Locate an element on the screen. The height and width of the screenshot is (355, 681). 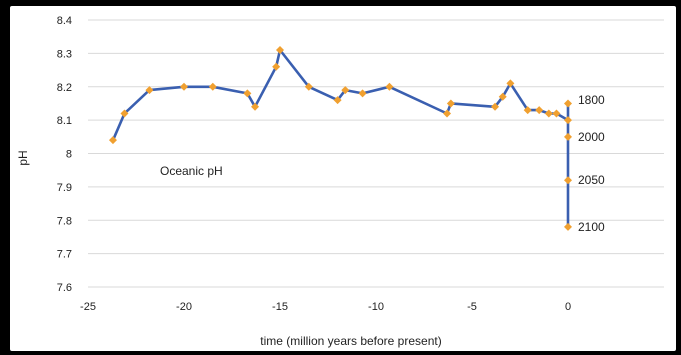
y-tick-label: 8 is located at coordinates (69, 155).